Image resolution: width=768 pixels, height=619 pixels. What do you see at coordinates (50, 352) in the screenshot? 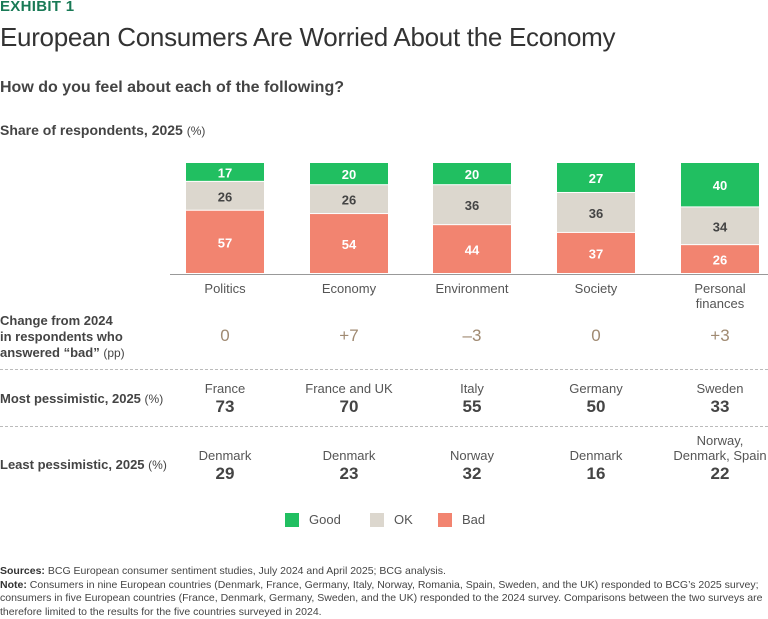
I see `change-label-line: answered “bad”` at bounding box center [50, 352].